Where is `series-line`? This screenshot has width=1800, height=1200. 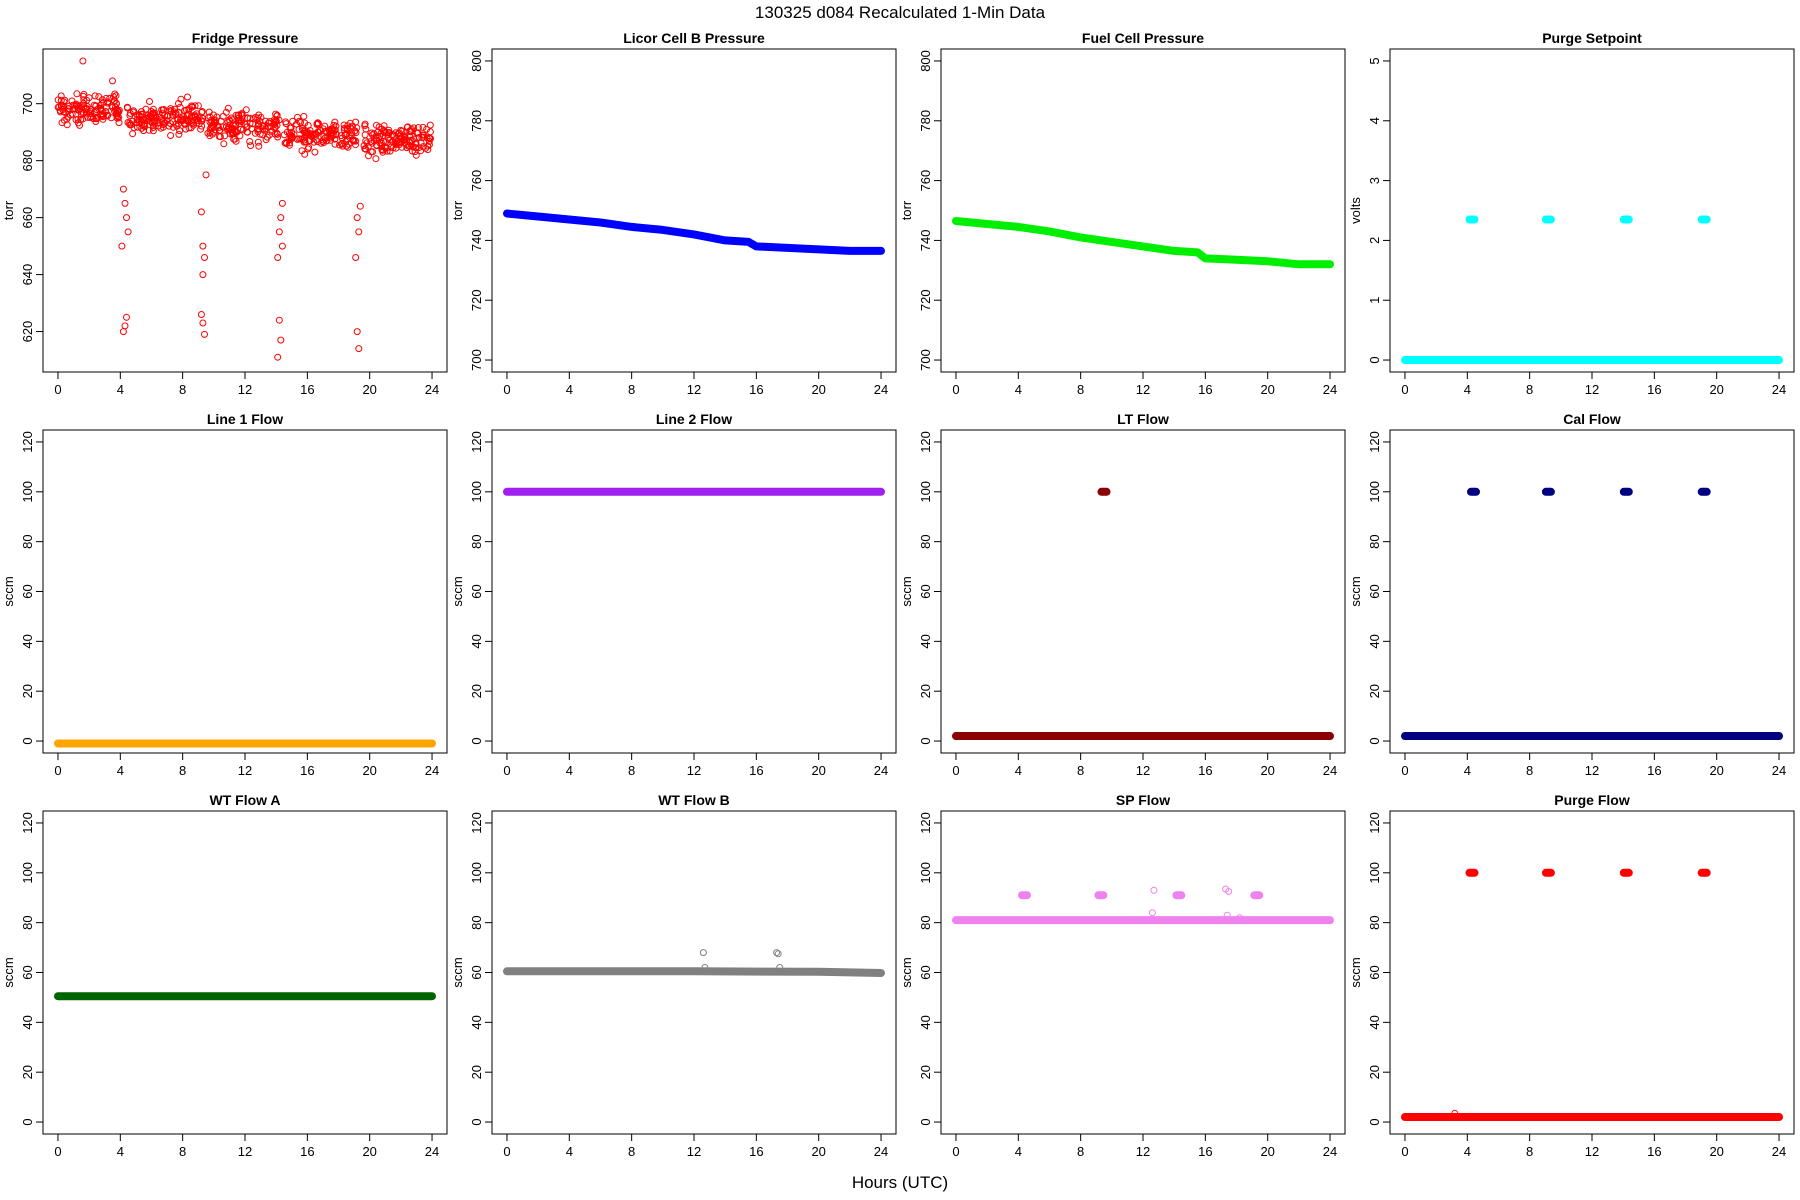 series-line is located at coordinates (694, 232).